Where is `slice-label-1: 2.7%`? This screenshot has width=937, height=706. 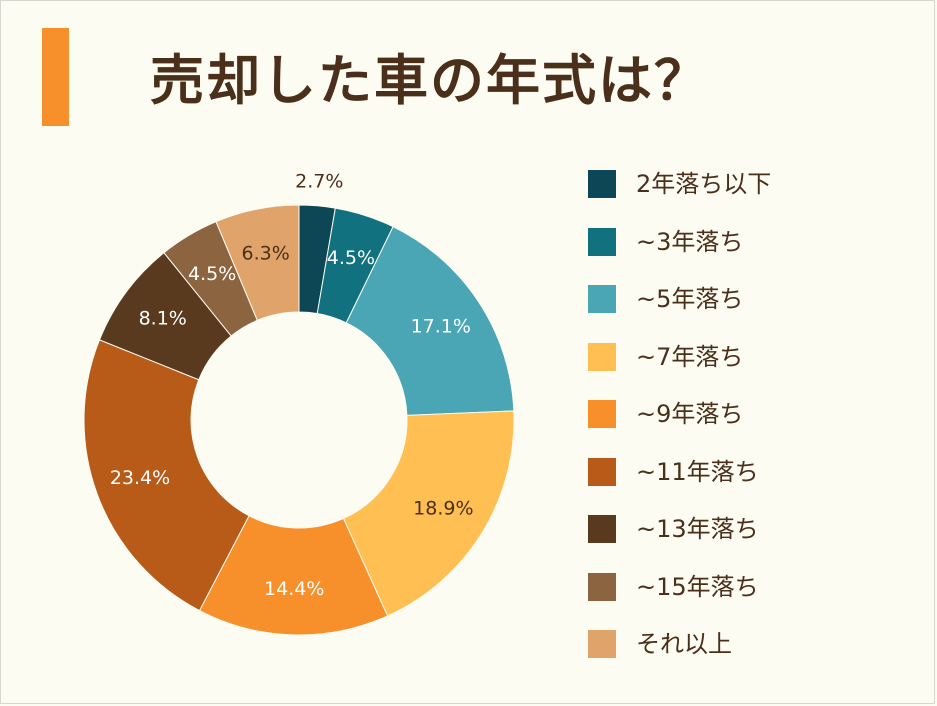 slice-label-1: 2.7% is located at coordinates (319, 181).